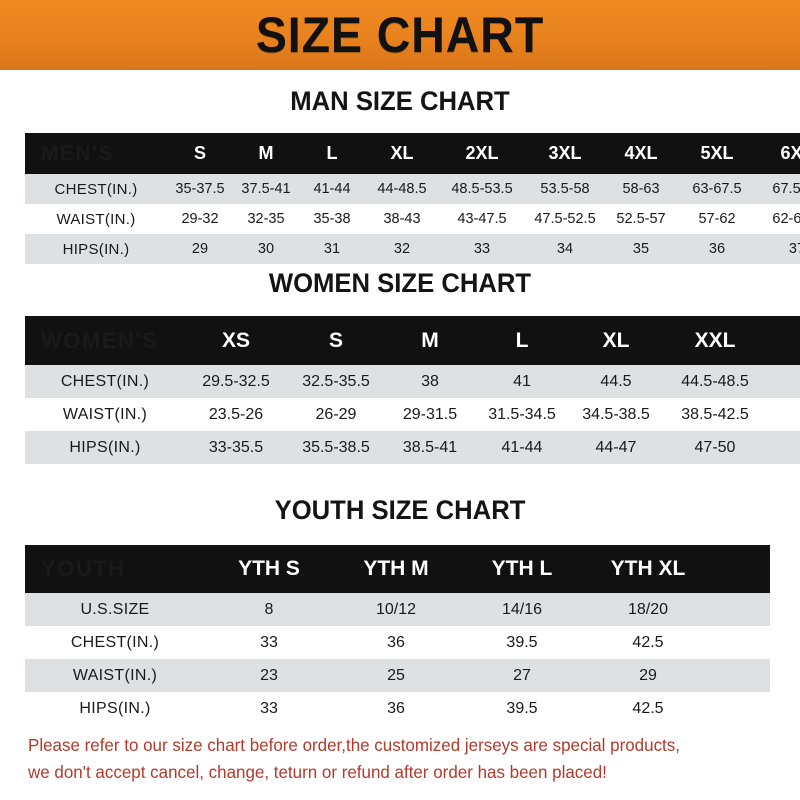  Describe the element at coordinates (115, 675) in the screenshot. I see `youth-row-label: WAIST(IN.)` at that location.